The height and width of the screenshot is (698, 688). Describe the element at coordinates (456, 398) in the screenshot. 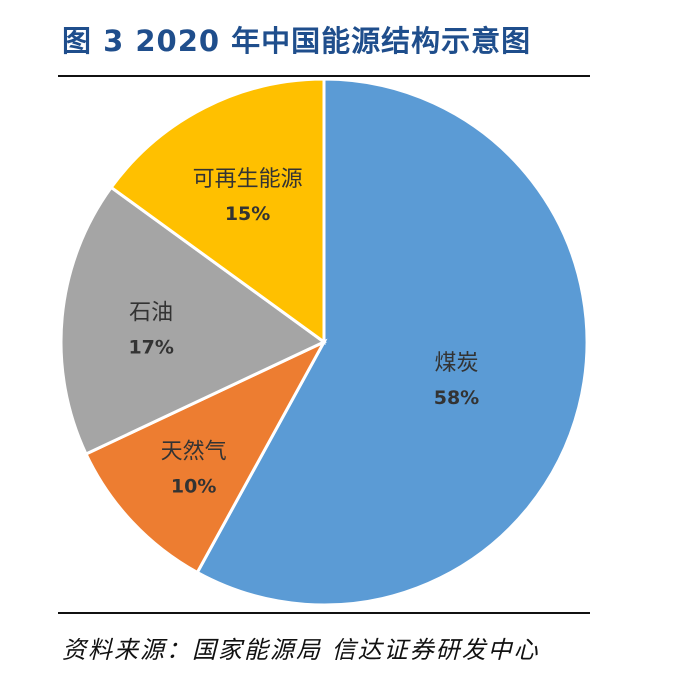

I see `slice-value-label-0: 58%` at that location.